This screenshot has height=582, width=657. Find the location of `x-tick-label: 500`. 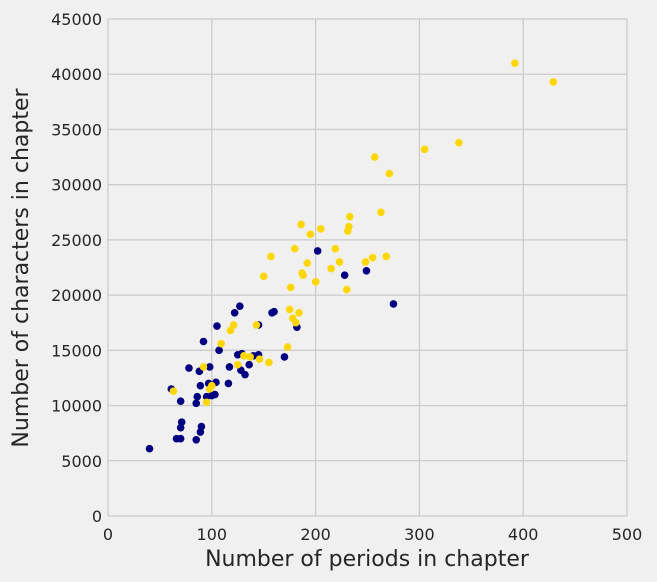

x-tick-label: 500 is located at coordinates (627, 534).